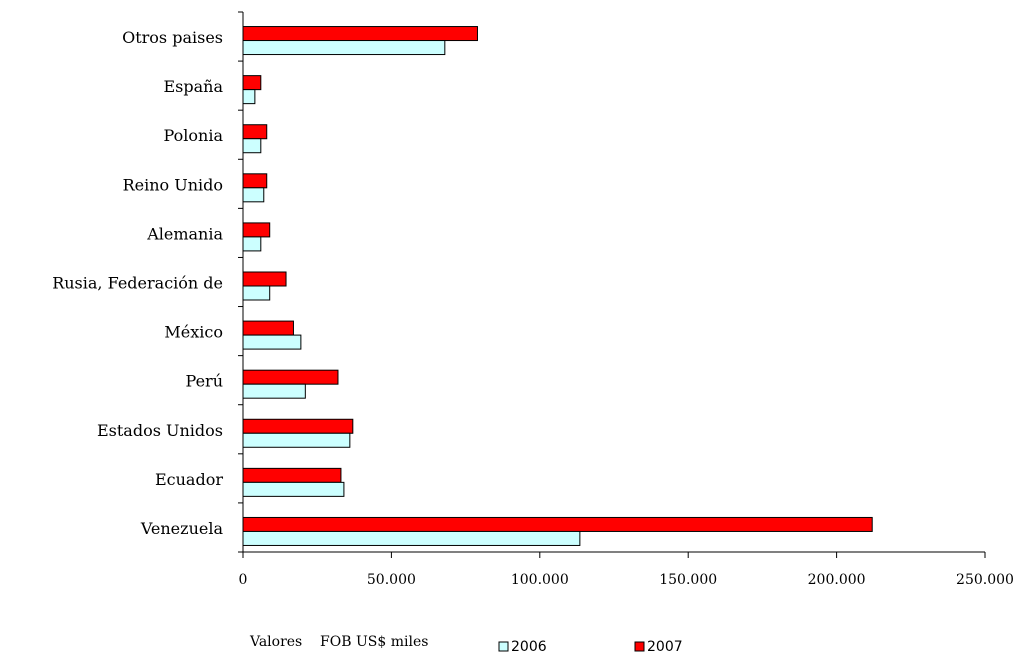  Describe the element at coordinates (837, 580) in the screenshot. I see `x-tick-label: 200.000` at that location.